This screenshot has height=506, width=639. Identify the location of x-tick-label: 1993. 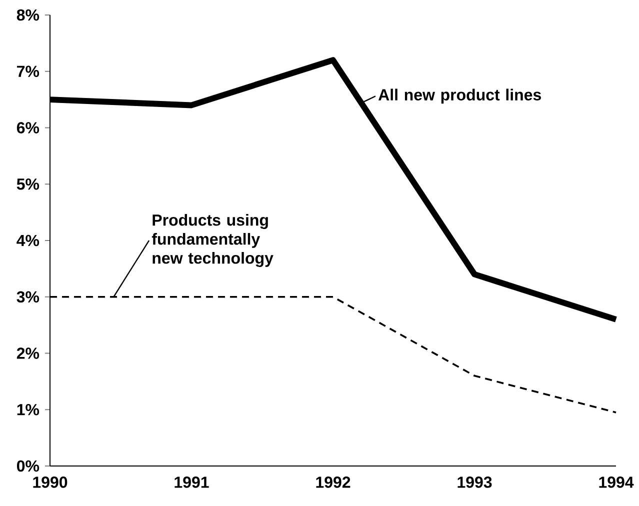
(475, 482).